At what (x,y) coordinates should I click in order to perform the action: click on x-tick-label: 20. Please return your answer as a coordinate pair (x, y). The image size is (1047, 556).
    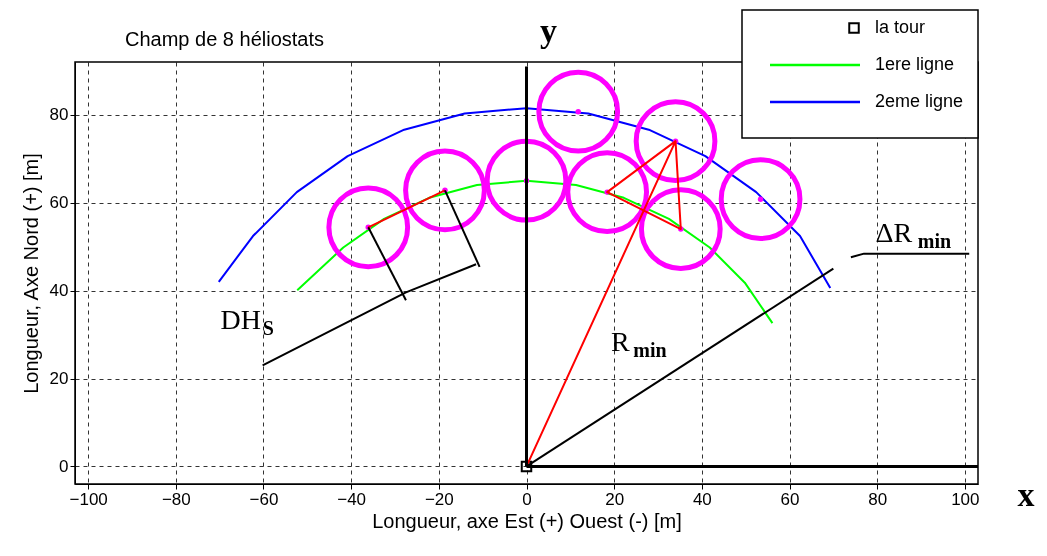
    Looking at the image, I should click on (615, 499).